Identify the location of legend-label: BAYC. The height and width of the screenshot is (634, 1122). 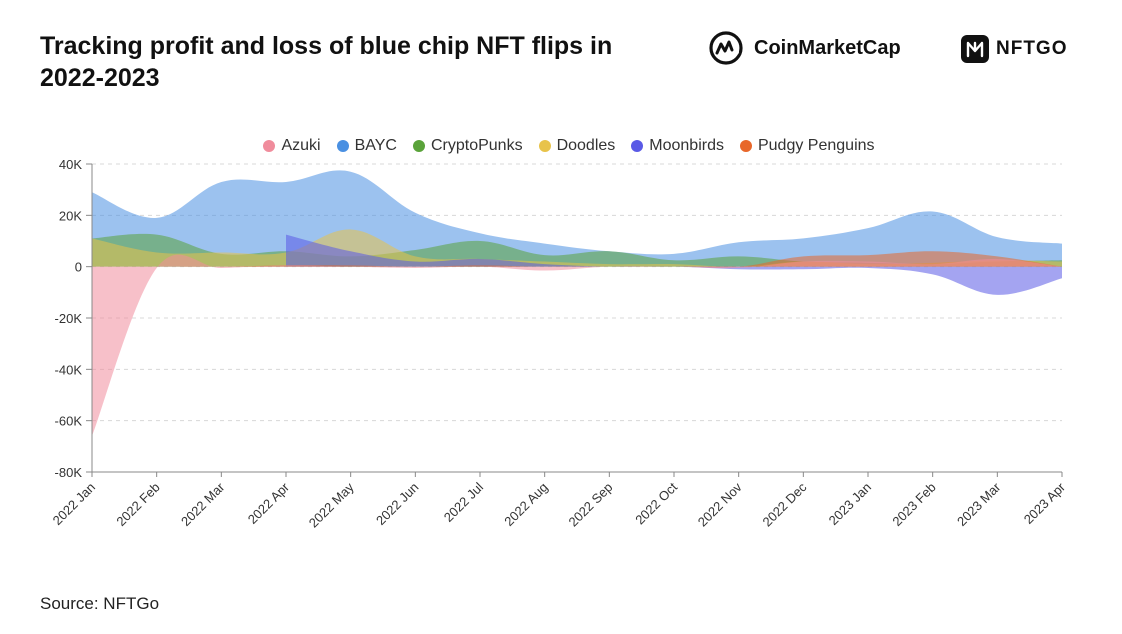
(375, 145).